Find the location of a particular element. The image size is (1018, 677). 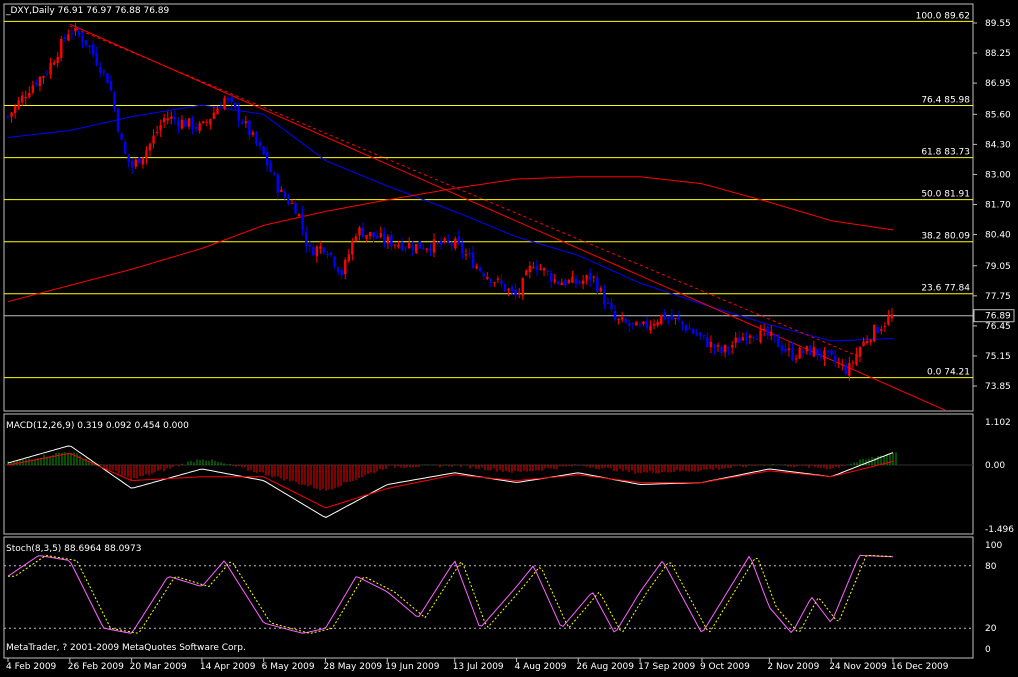

x-tick-label: 24 Nov 2009 is located at coordinates (858, 667).